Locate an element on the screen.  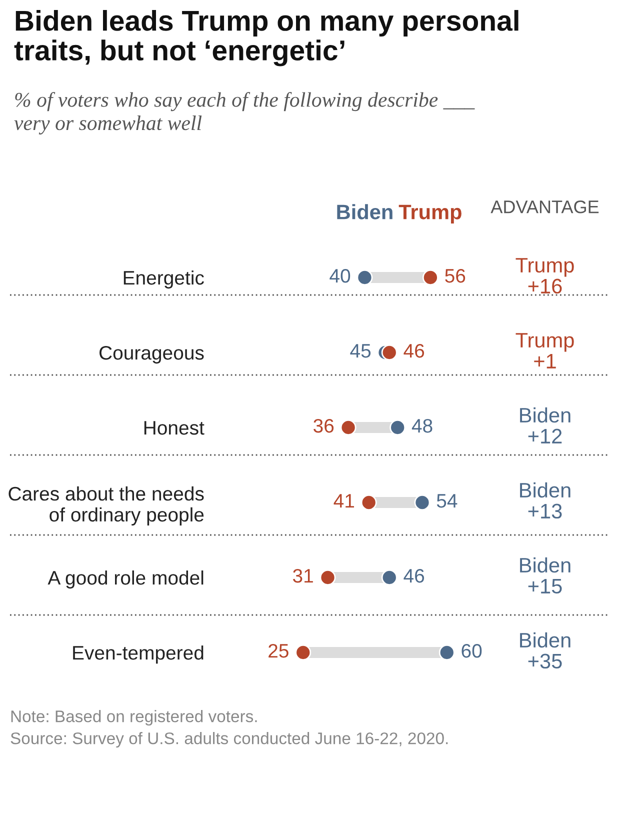
text: Trump +1 is located at coordinates (545, 350).